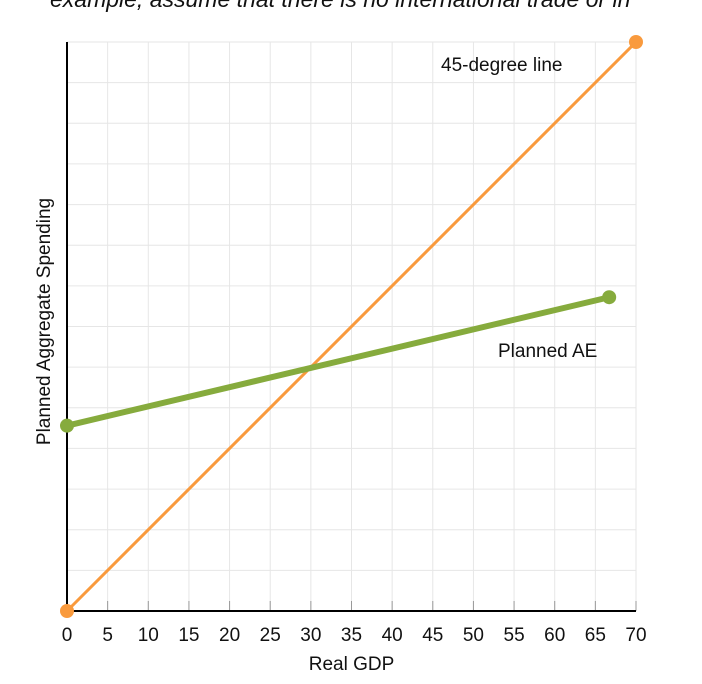  Describe the element at coordinates (67, 635) in the screenshot. I see `x-tick-label: 0` at that location.